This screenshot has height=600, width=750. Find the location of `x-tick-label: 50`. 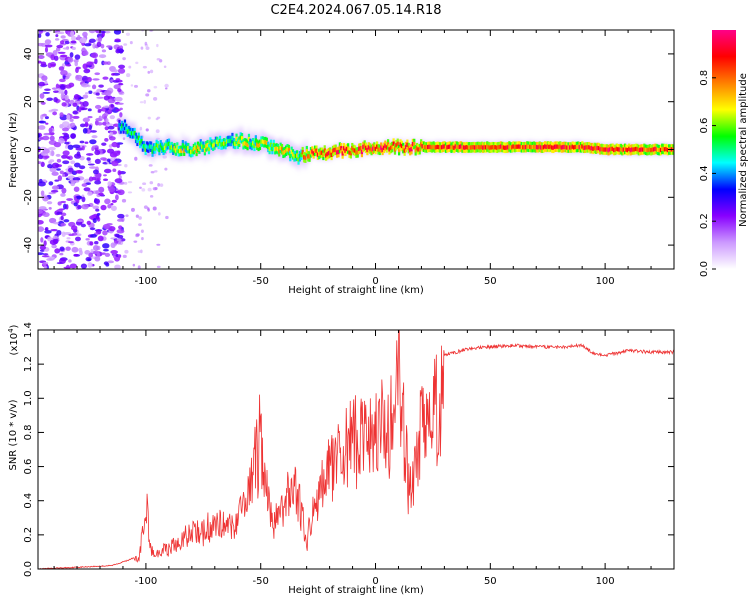

x-tick-label: 50 is located at coordinates (490, 281).